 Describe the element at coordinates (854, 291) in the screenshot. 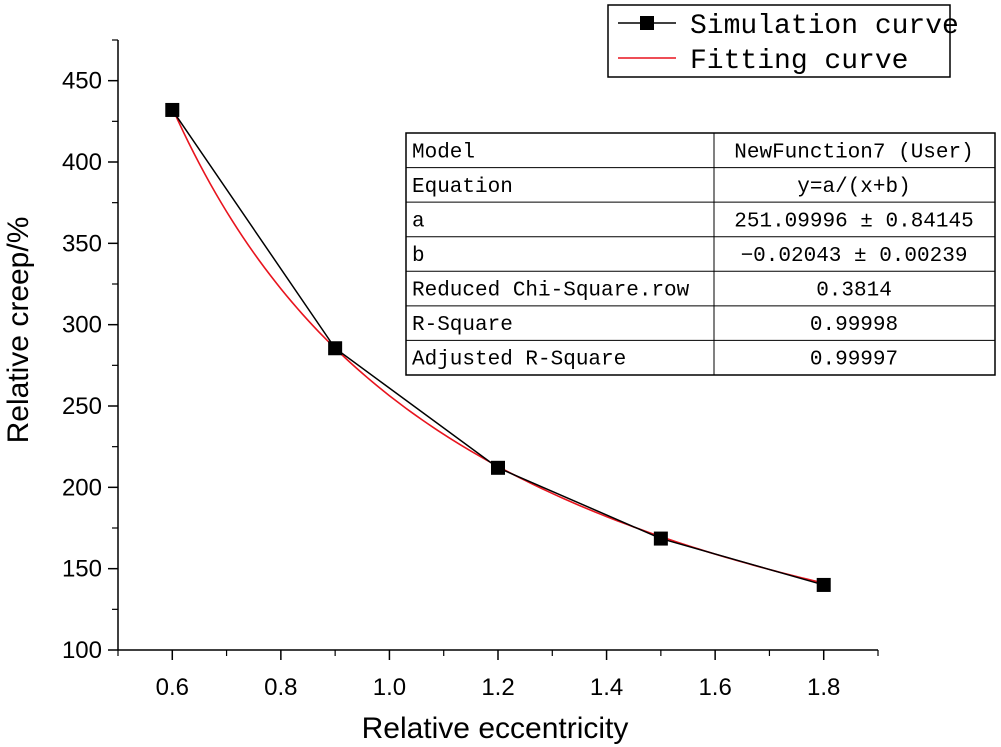

I see `fit-table-value: 0.3814` at that location.